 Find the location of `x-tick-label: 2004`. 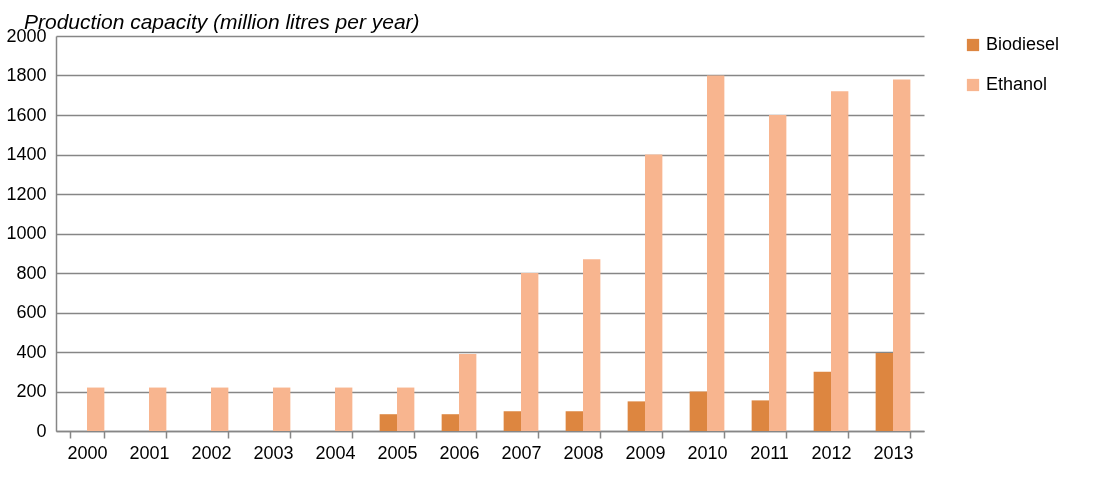

x-tick-label: 2004 is located at coordinates (335, 452).